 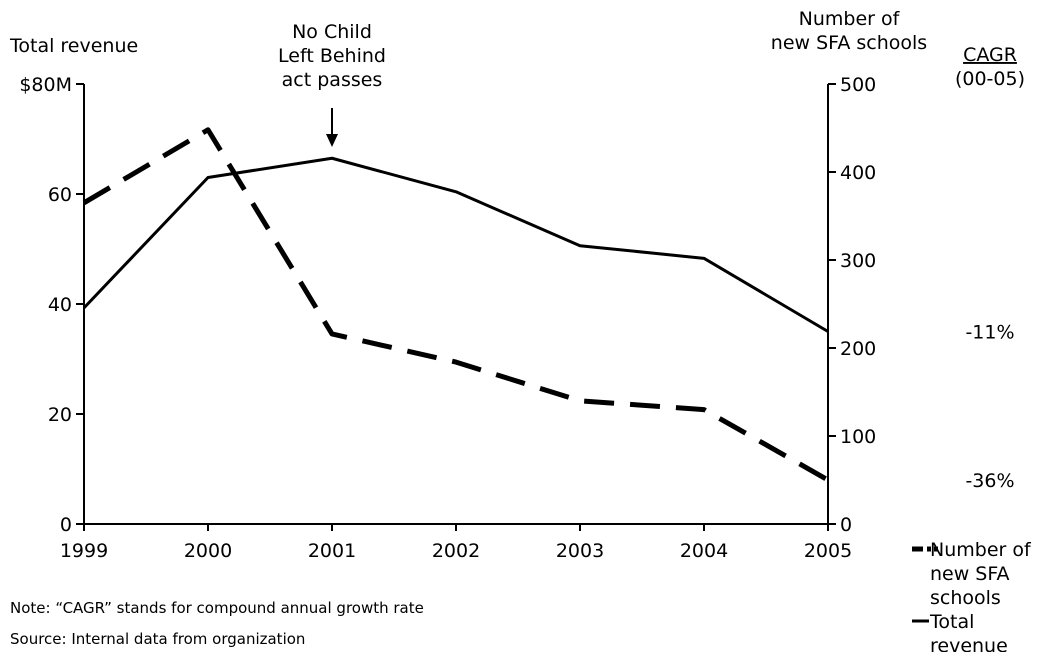 What do you see at coordinates (989, 481) in the screenshot?
I see `cagr-value-schools: -36%` at bounding box center [989, 481].